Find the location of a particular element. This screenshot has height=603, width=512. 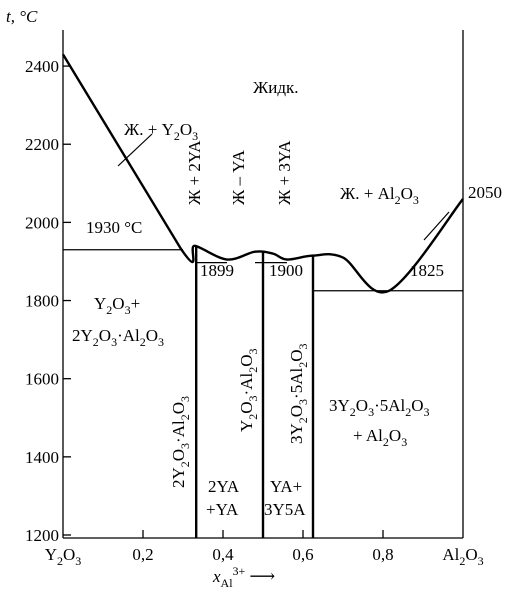

region-solid-left-line2: 2Y2O3·Al2O3 is located at coordinates (118, 337).